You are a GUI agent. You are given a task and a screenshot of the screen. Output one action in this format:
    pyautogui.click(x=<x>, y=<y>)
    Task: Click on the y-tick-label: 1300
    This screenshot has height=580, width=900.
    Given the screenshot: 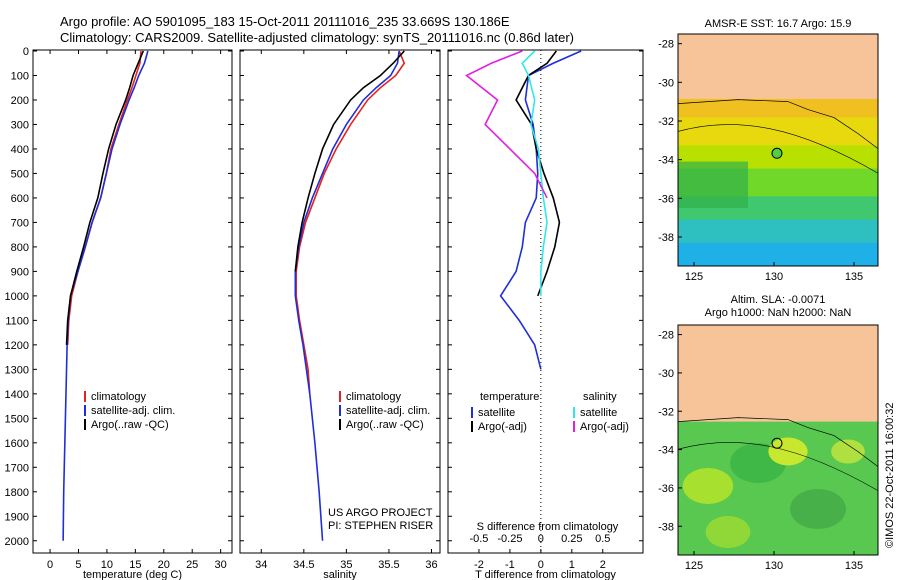 What is the action you would take?
    pyautogui.click(x=17, y=370)
    